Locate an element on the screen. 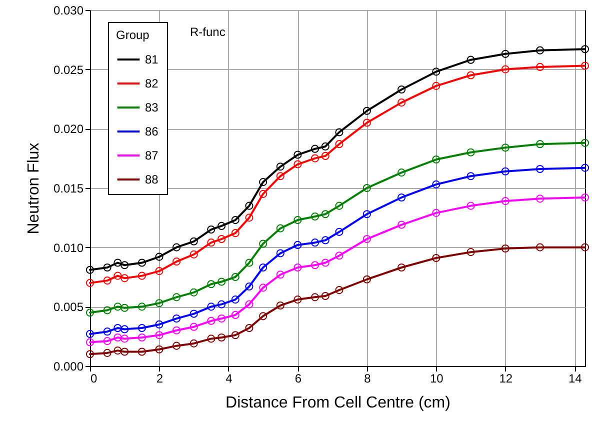 Image resolution: width=592 pixels, height=423 pixels. x-tick-label: 10 is located at coordinates (437, 379).